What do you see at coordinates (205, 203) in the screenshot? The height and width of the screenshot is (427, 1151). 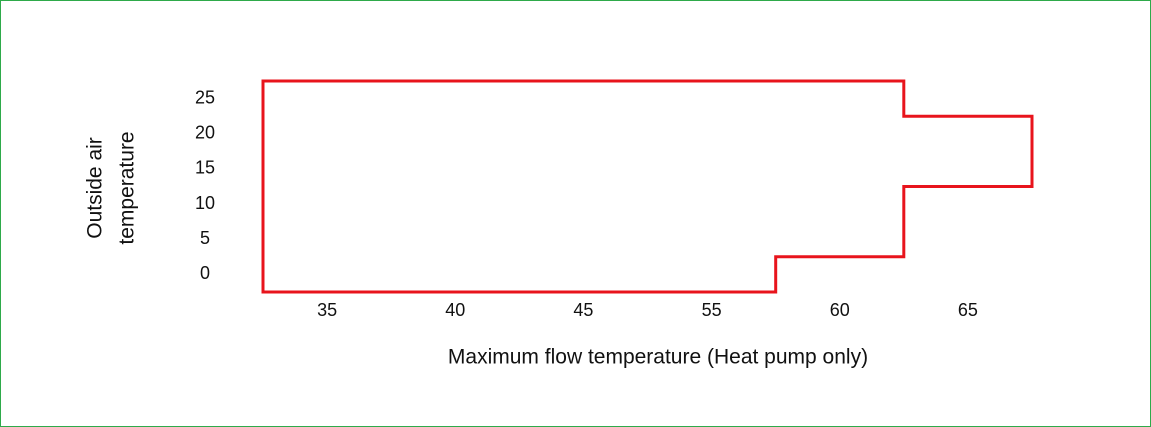 I see `y-tick-label: 10` at bounding box center [205, 203].